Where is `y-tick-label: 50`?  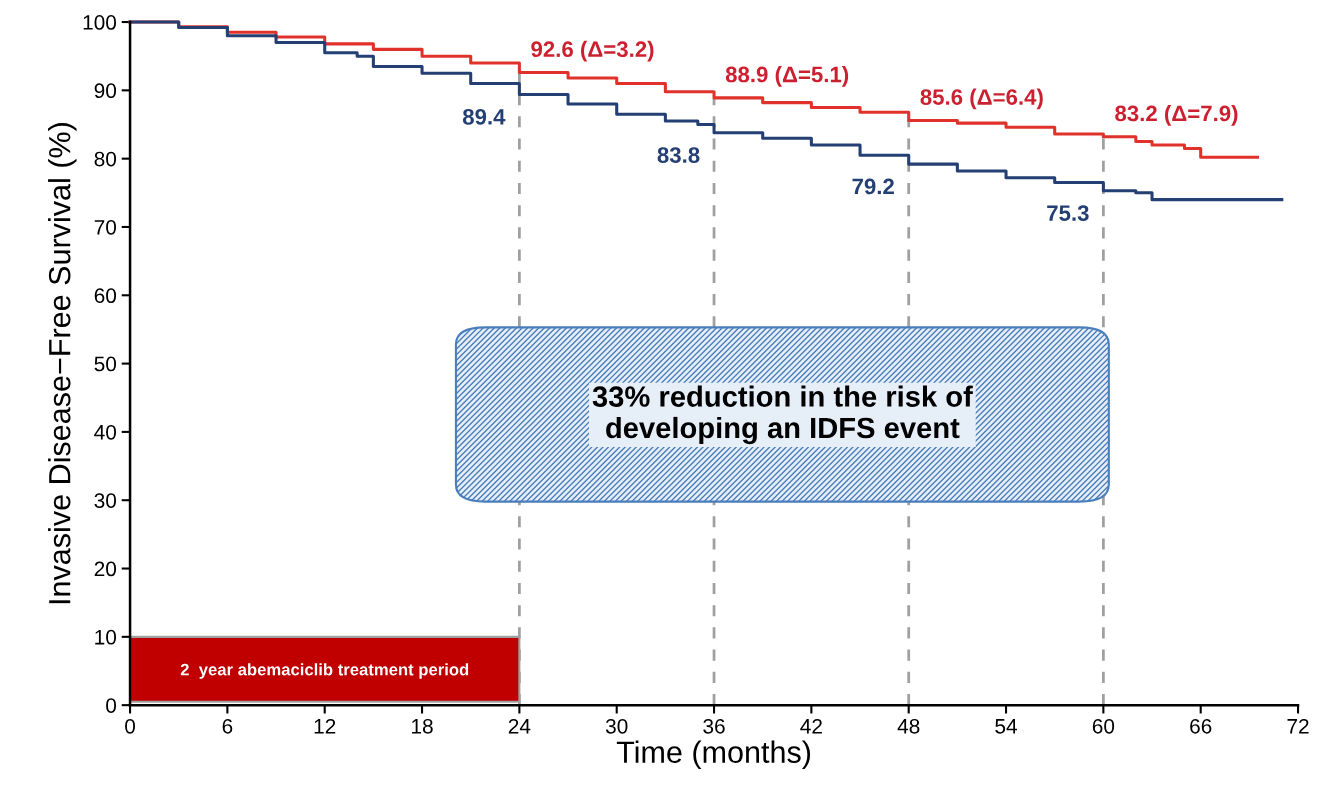 y-tick-label: 50 is located at coordinates (105, 364).